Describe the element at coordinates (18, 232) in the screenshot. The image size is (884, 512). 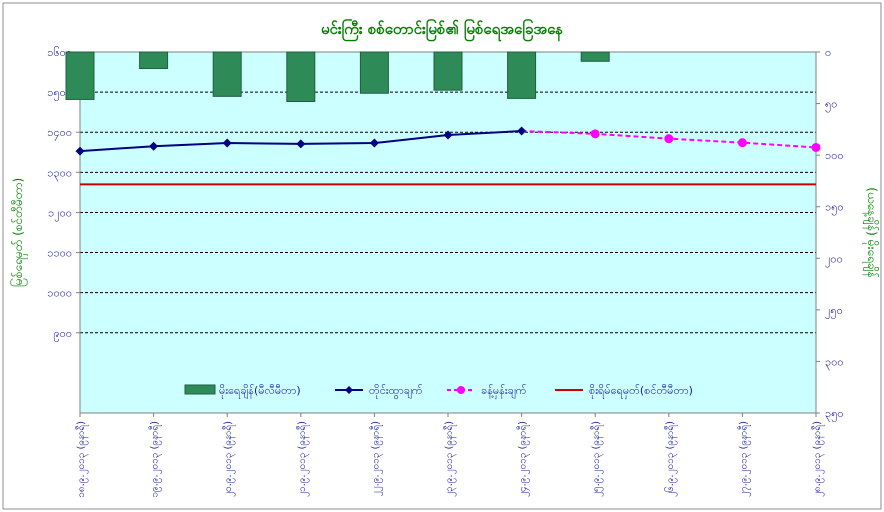
I see `y-axis-title: မြစ်ရေမှတ် (စင်တီမီတာ)` at that location.